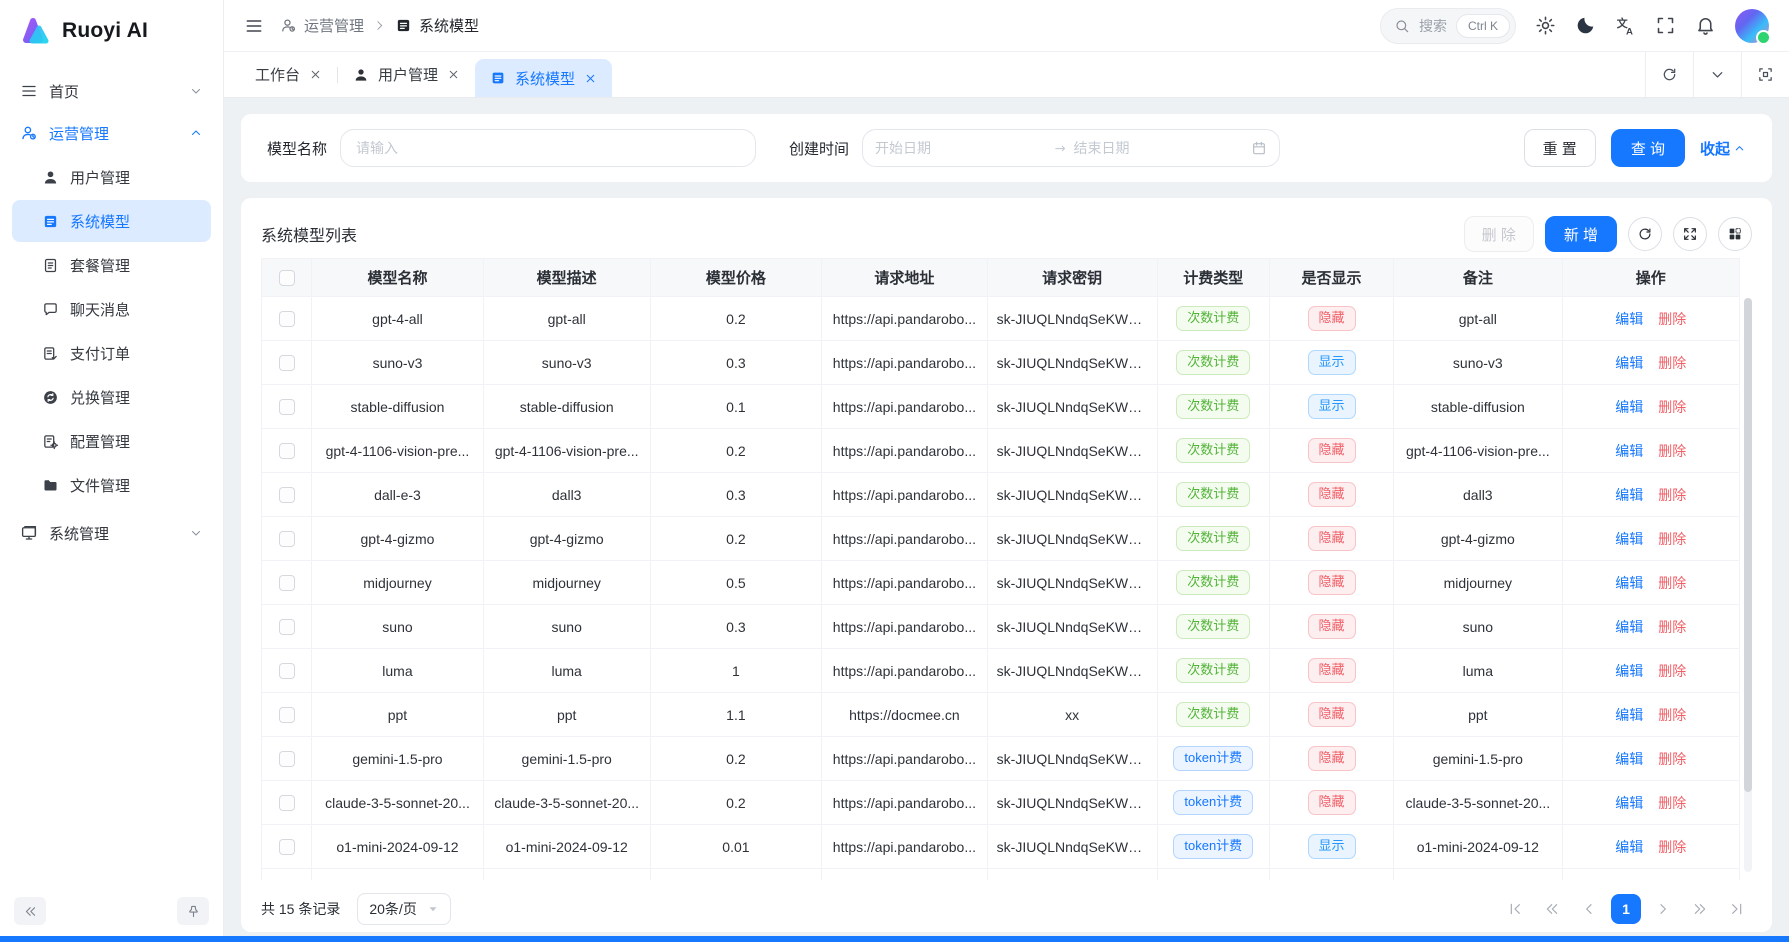 The height and width of the screenshot is (942, 1789). What do you see at coordinates (111, 911) in the screenshot?
I see `sidebar-footer` at bounding box center [111, 911].